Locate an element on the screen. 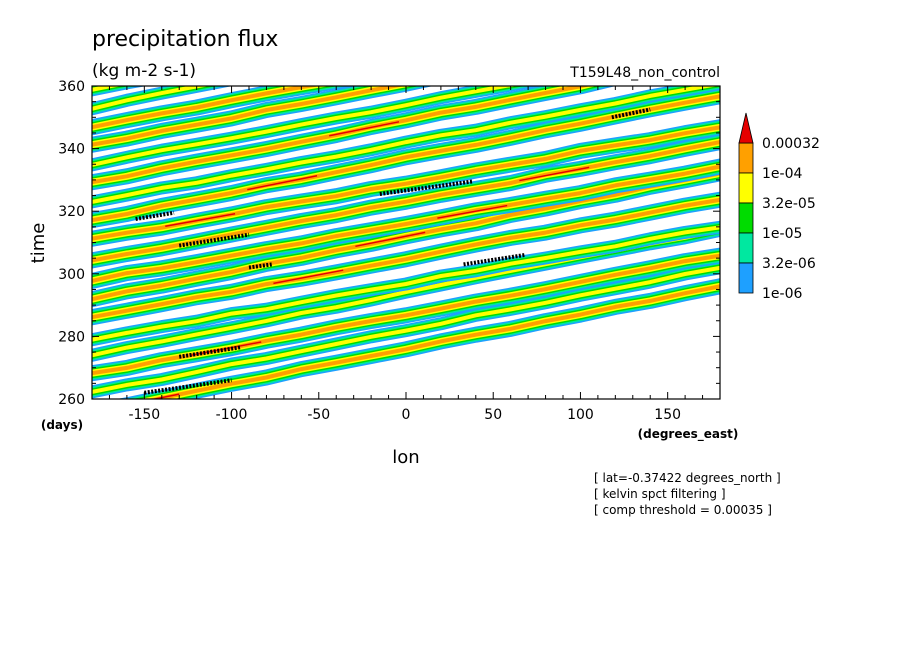 This screenshot has height=654, width=904. x-tick-label: -50 is located at coordinates (318, 415).